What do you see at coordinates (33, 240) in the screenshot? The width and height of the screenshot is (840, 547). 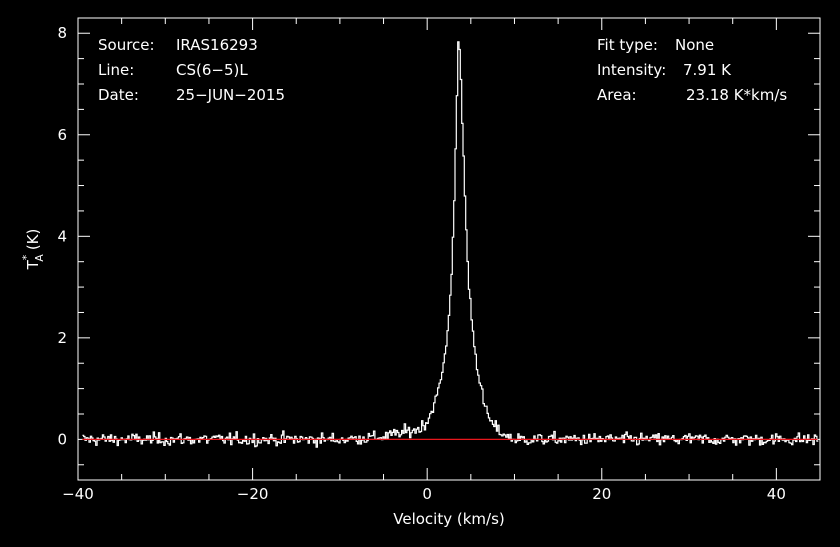 I see `y-axis-title-unit: (K)` at bounding box center [33, 240].